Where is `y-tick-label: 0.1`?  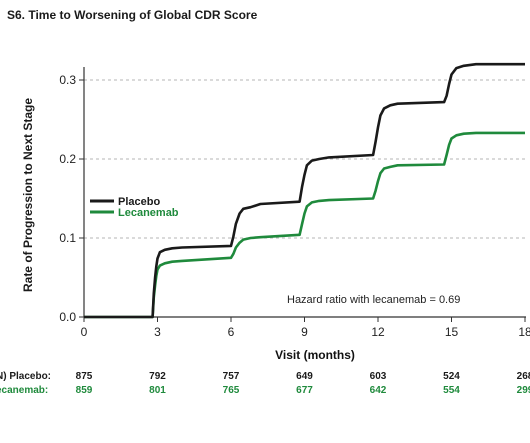
y-tick-label: 0.1 is located at coordinates (67, 238).